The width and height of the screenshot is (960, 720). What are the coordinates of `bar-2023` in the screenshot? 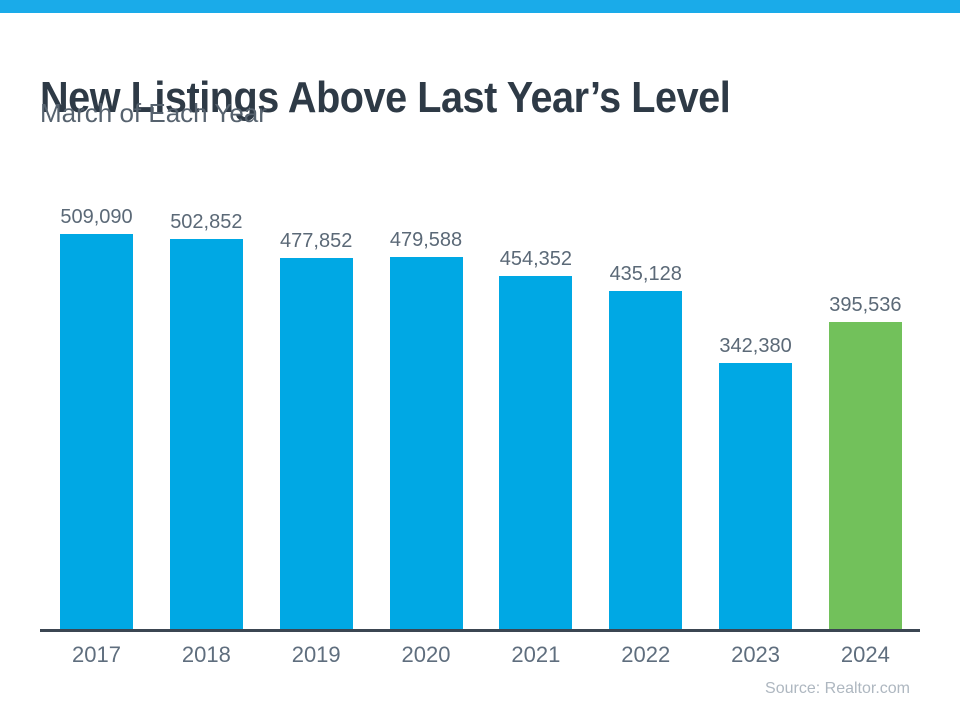 It's located at (756, 496).